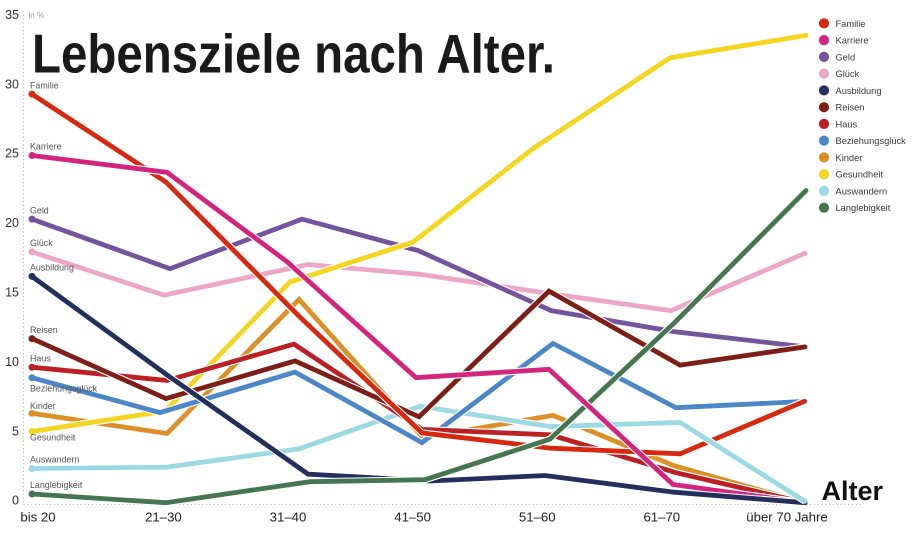 The width and height of the screenshot is (915, 538). What do you see at coordinates (537, 517) in the screenshot?
I see `svg-text: 51–60` at bounding box center [537, 517].